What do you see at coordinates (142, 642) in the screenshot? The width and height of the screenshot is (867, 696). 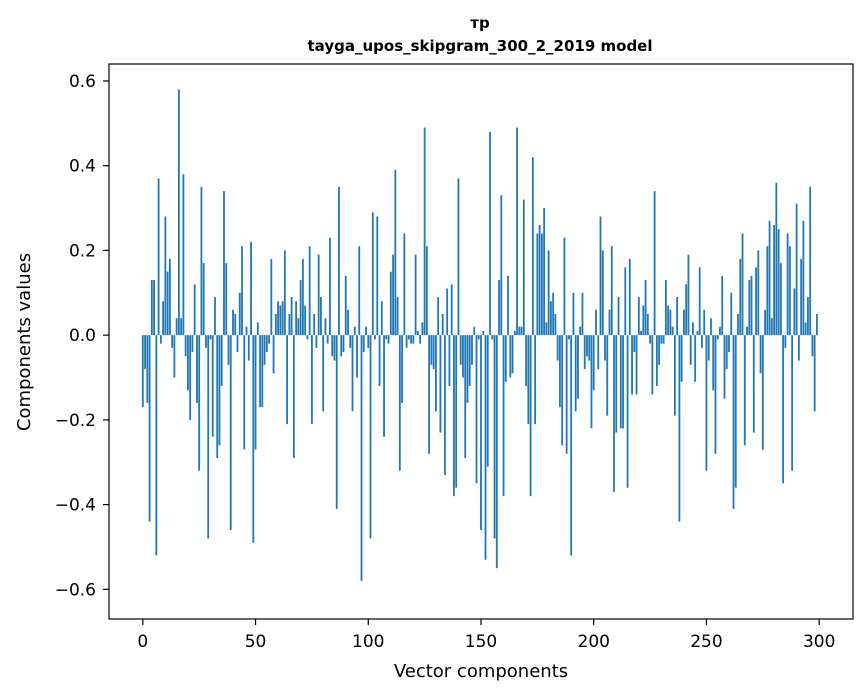 I see `x-tick-label-0: 0` at bounding box center [142, 642].